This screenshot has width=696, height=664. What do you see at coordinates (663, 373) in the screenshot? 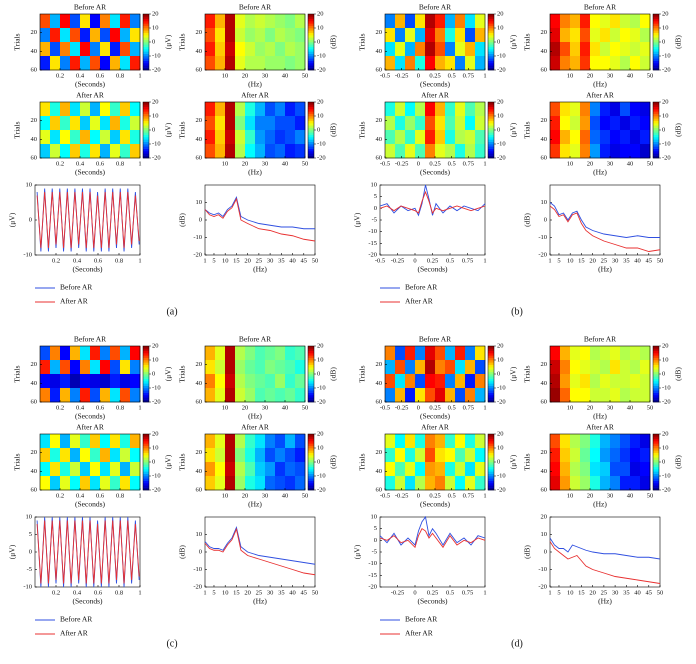
I see `colorbar-tick-label: 0` at bounding box center [663, 373].